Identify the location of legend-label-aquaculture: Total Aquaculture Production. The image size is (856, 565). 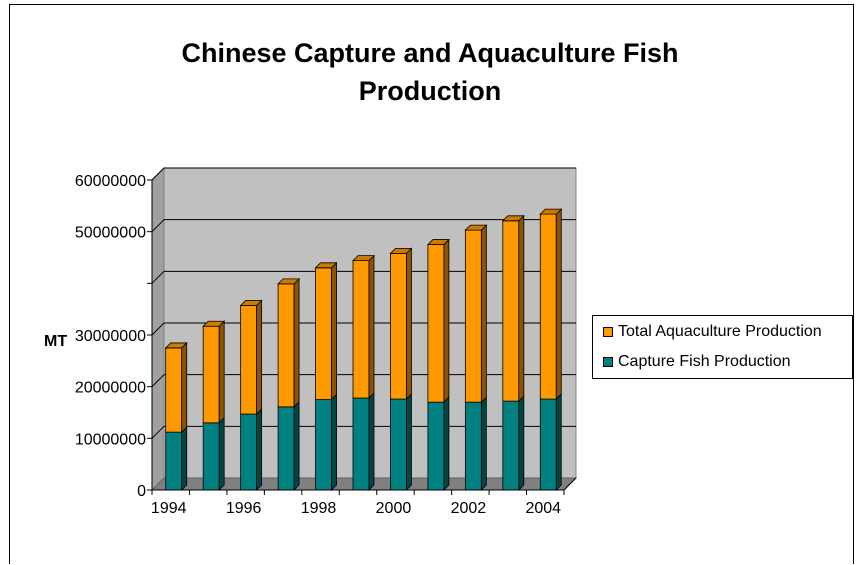
(720, 331).